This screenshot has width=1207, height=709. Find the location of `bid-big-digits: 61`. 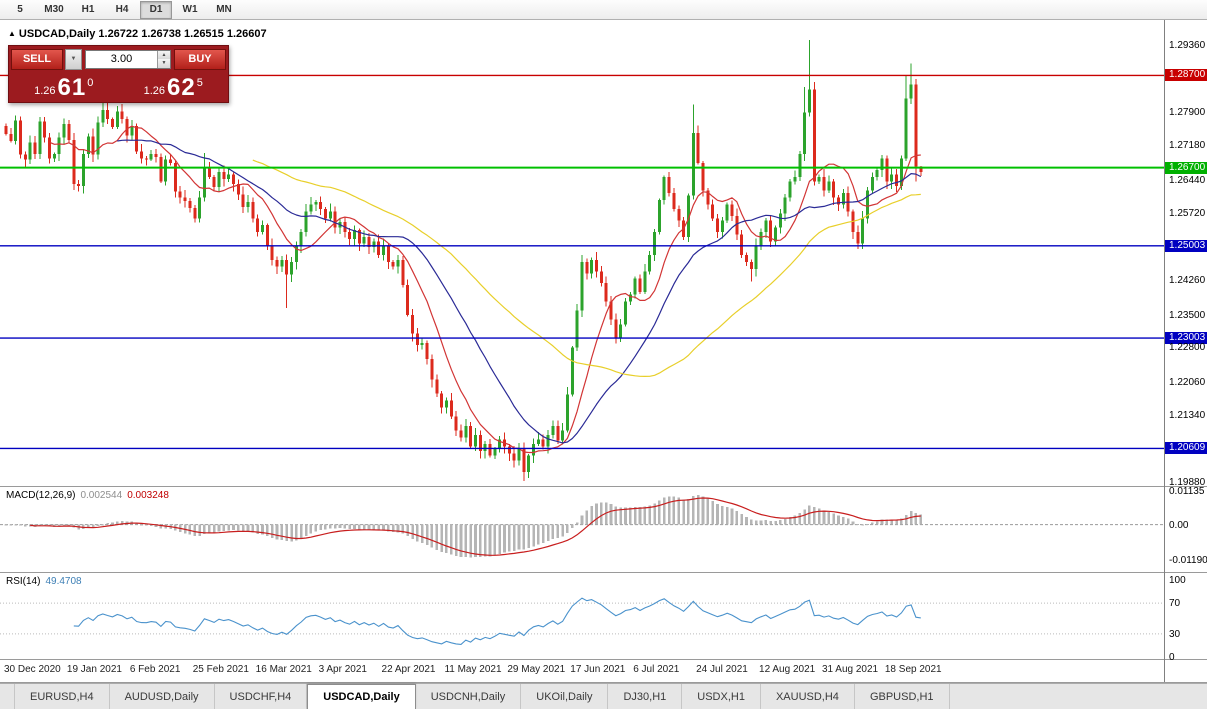

bid-big-digits: 61 is located at coordinates (72, 87).